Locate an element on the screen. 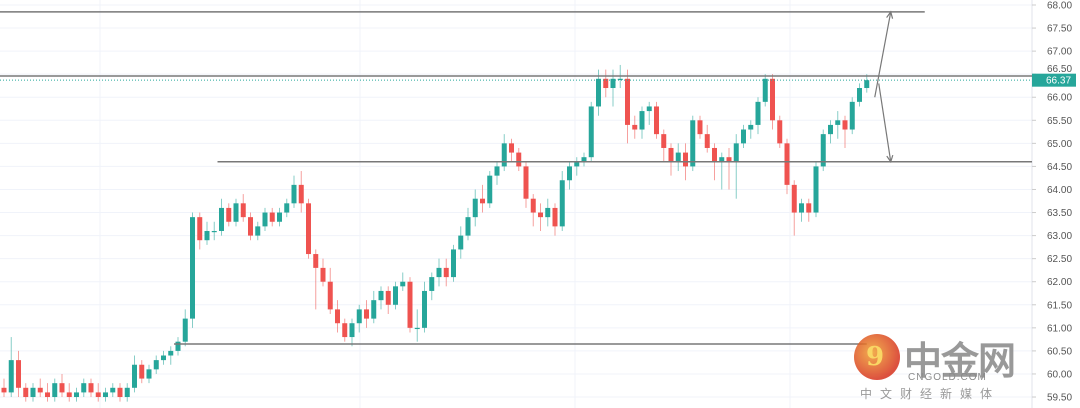  y-tick-label: 63.50 is located at coordinates (1059, 213).